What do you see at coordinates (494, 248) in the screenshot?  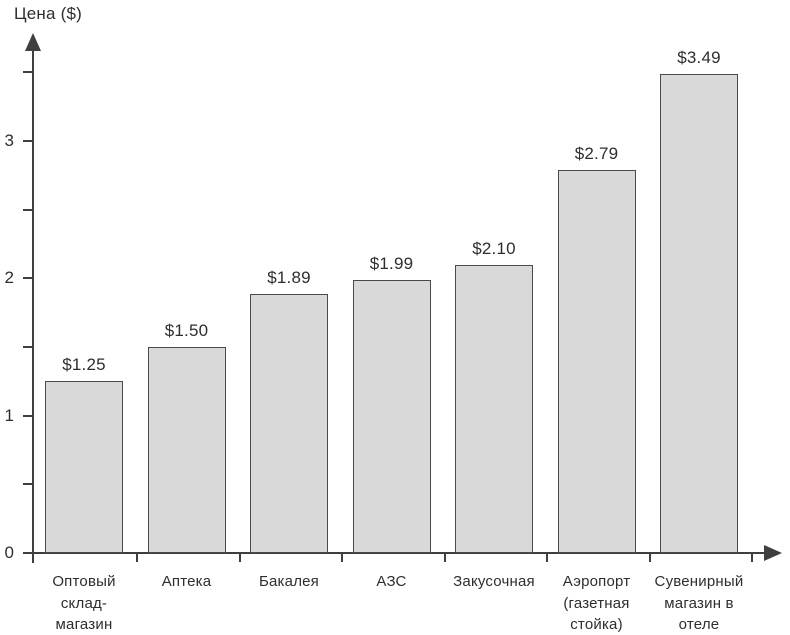 I see `bar-value-label: $2.10` at bounding box center [494, 248].